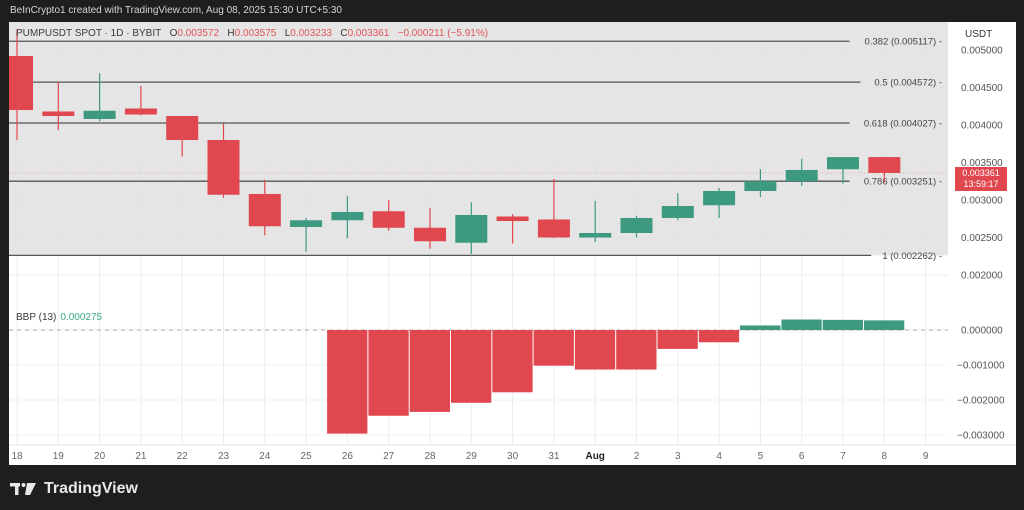 The image size is (1024, 510). Describe the element at coordinates (903, 42) in the screenshot. I see `fib-level-label: 0.382 (0.005117) -` at that location.